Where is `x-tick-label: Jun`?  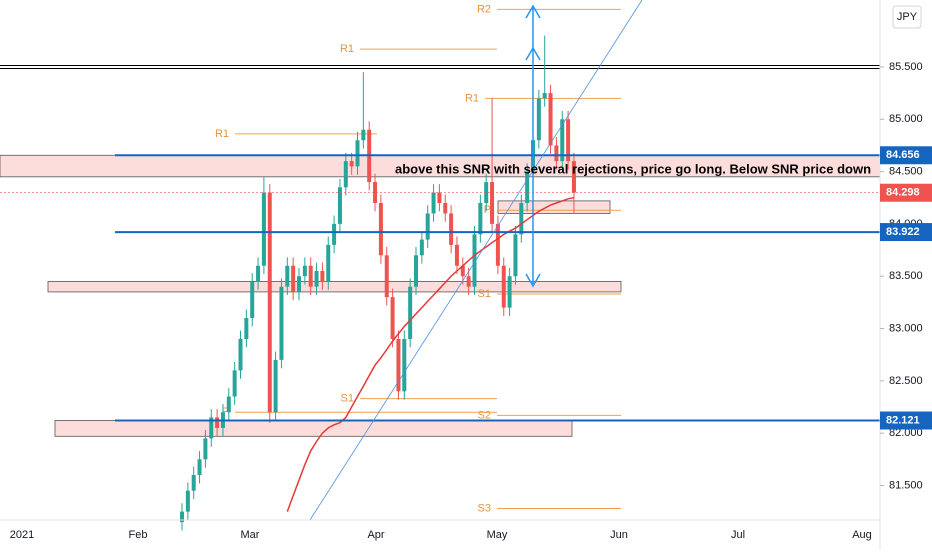 x-tick-label: Jun is located at coordinates (619, 535).